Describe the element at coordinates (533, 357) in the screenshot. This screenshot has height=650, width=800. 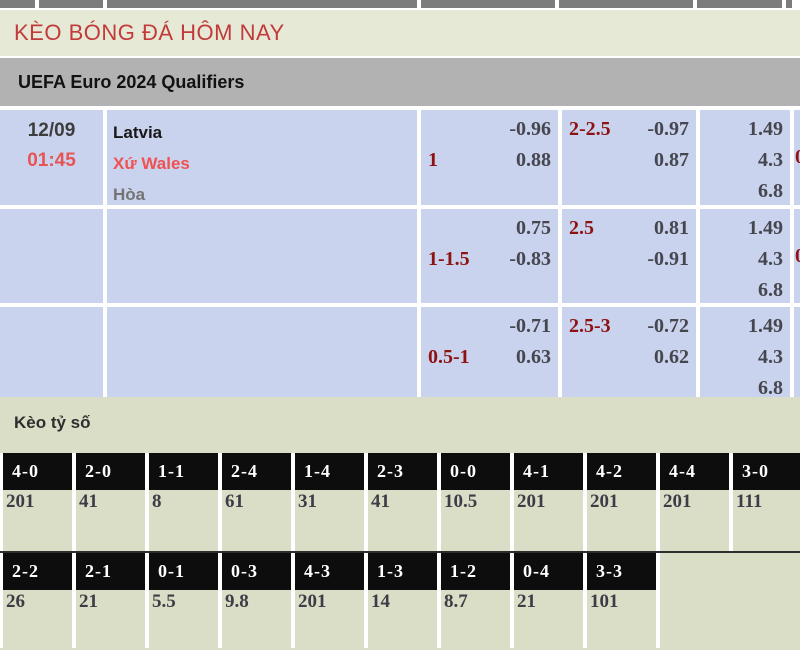
I see `handicap-odds-bottom: 0.63` at that location.